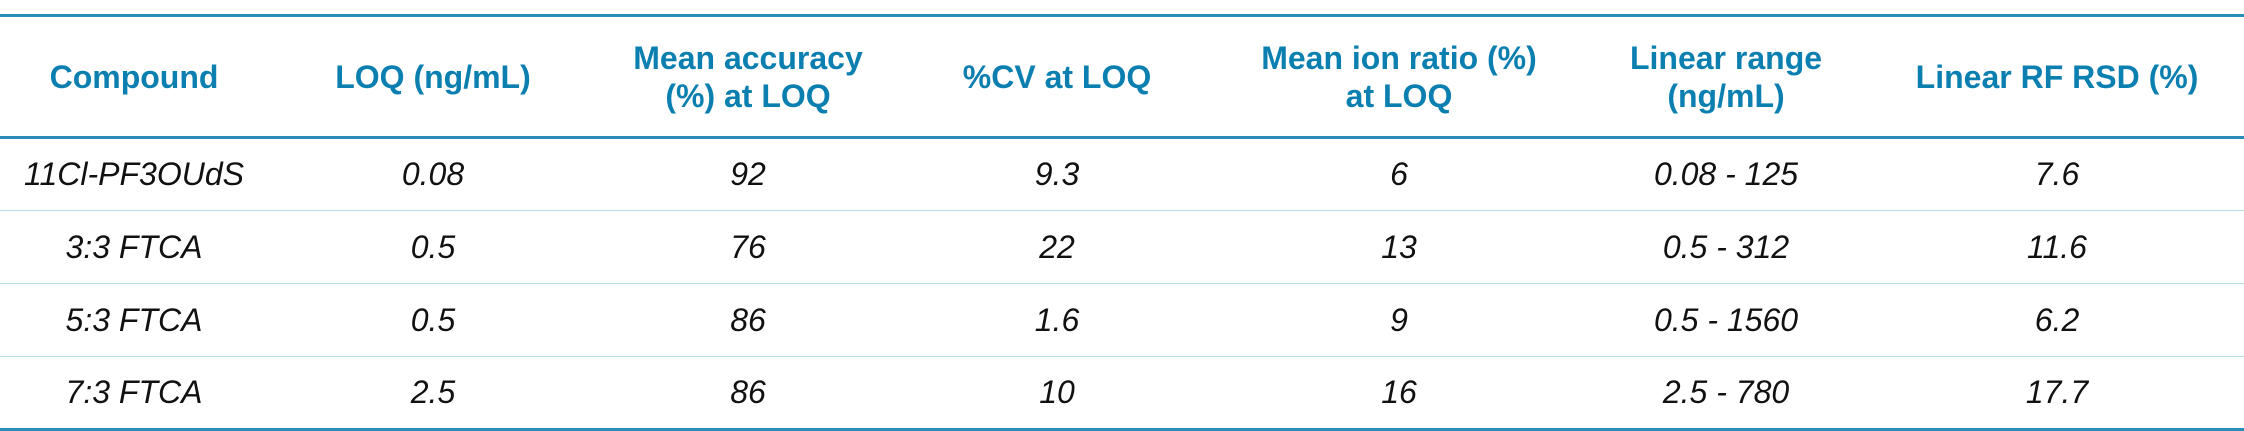 The width and height of the screenshot is (2244, 431). Describe the element at coordinates (1726, 393) in the screenshot. I see `cell-linear-range: 2.5 - 780` at that location.